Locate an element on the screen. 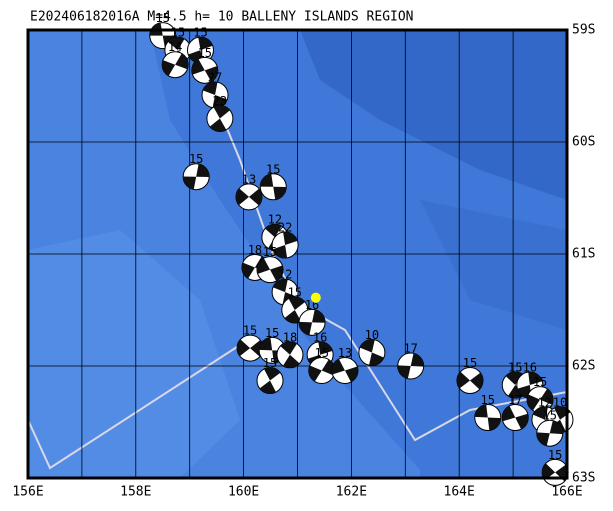  x-tick-label: 162E is located at coordinates (351, 492).